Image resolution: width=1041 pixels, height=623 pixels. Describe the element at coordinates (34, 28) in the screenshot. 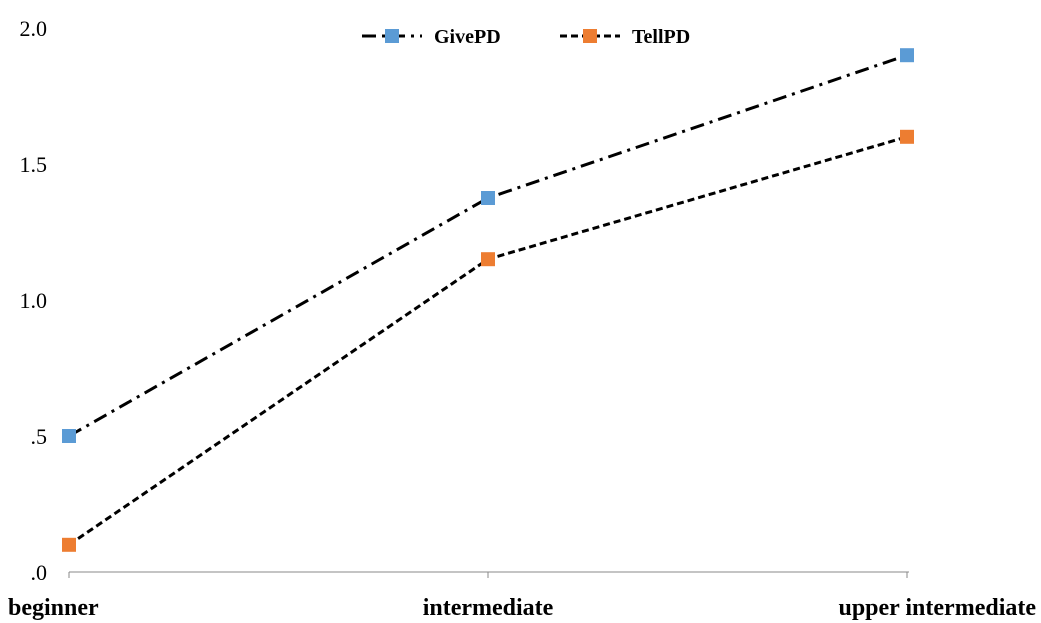

I see `y-tick-label: 2.0` at that location.